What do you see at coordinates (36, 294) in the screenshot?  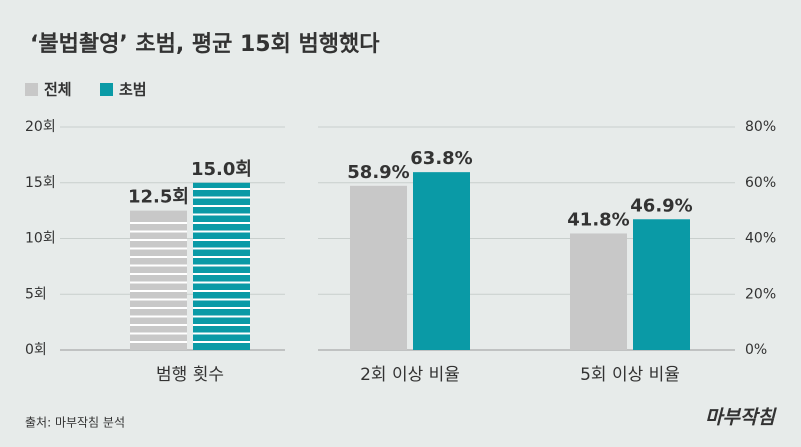 I see `y-tick-label: 5회` at bounding box center [36, 294].